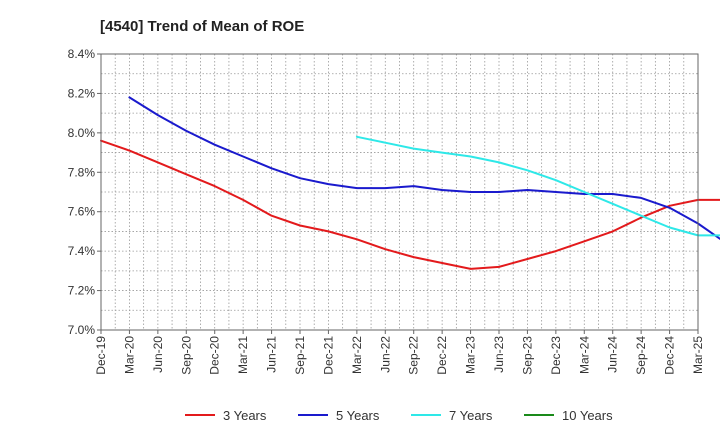 This screenshot has height=440, width=720. What do you see at coordinates (670, 355) in the screenshot?
I see `x-tick-label: Dec-24` at bounding box center [670, 355].